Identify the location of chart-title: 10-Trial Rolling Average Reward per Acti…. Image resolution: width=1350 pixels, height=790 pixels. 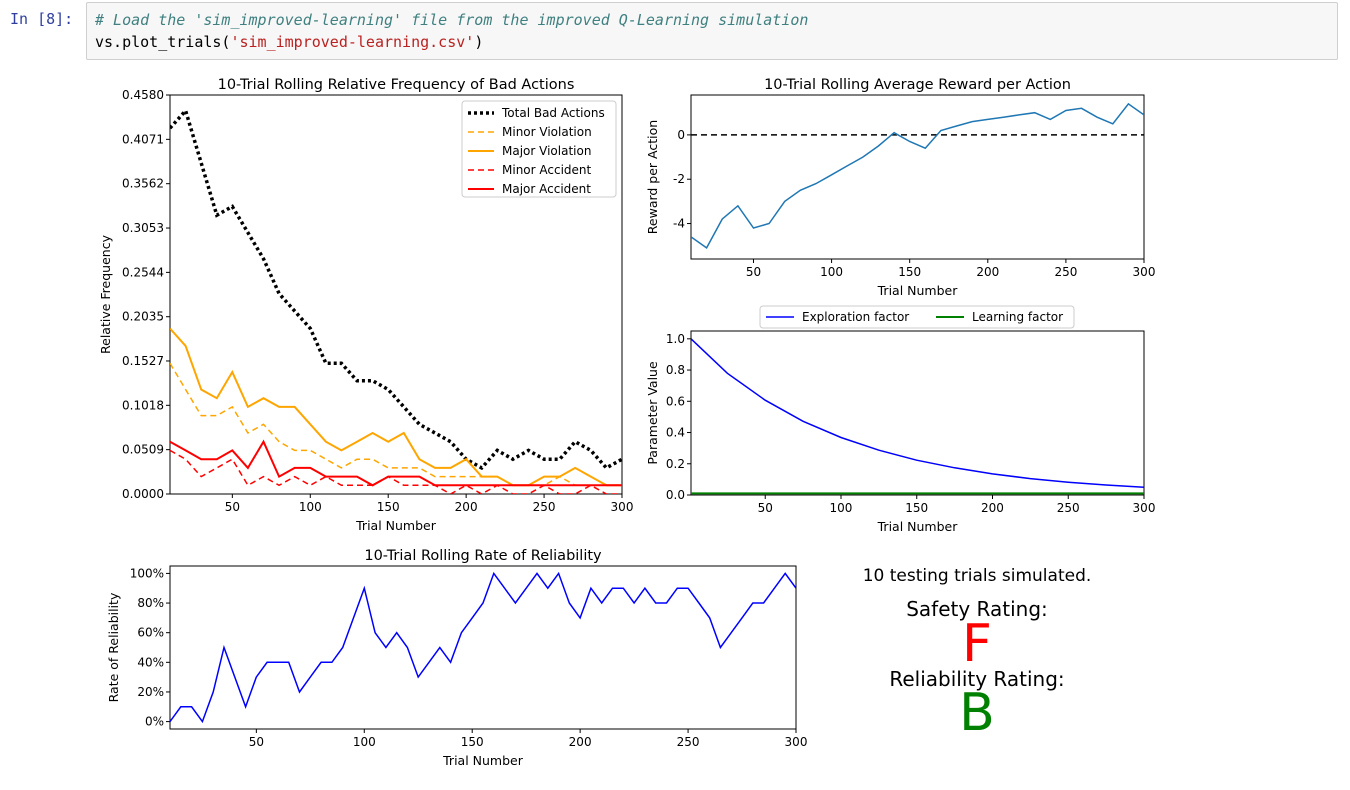
(917, 85).